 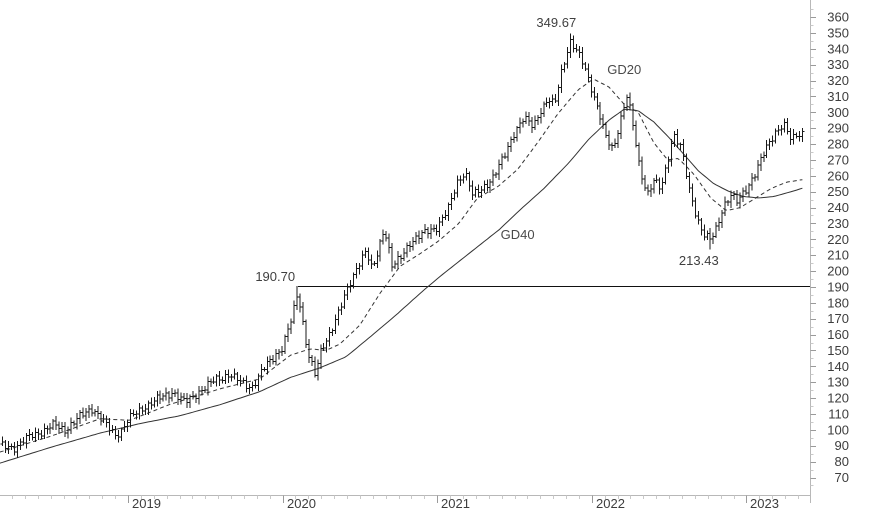 What do you see at coordinates (838, 48) in the screenshot?
I see `y-axis-tick-label: 340` at bounding box center [838, 48].